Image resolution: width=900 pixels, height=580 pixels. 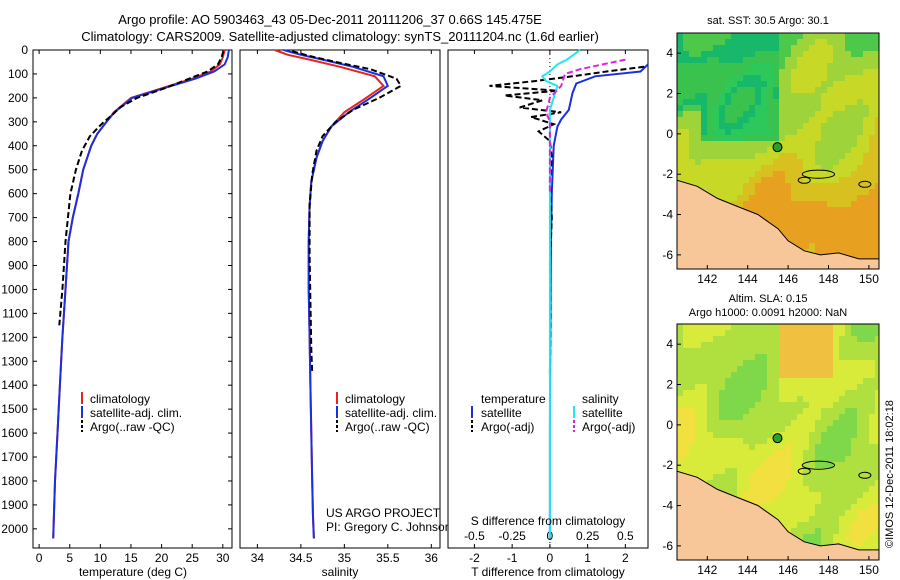 What do you see at coordinates (14, 289) in the screenshot?
I see `depth-tick-label: 1000` at bounding box center [14, 289].